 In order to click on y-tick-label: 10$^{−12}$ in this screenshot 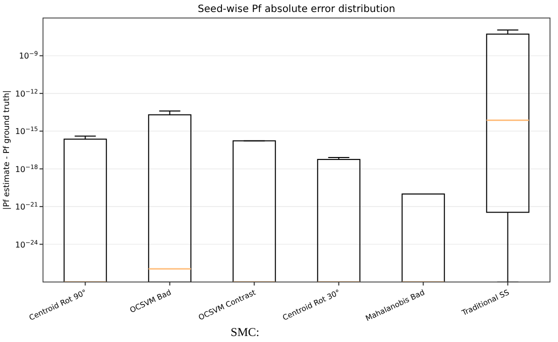, I will do `click(26, 93)`.